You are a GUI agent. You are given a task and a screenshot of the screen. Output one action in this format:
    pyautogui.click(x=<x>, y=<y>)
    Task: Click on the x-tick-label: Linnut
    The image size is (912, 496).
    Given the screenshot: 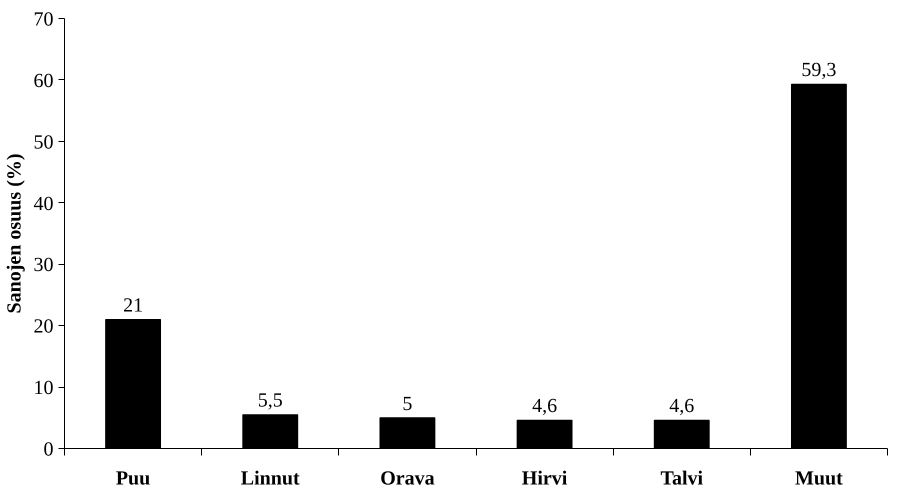 What is the action you would take?
    pyautogui.click(x=270, y=479)
    